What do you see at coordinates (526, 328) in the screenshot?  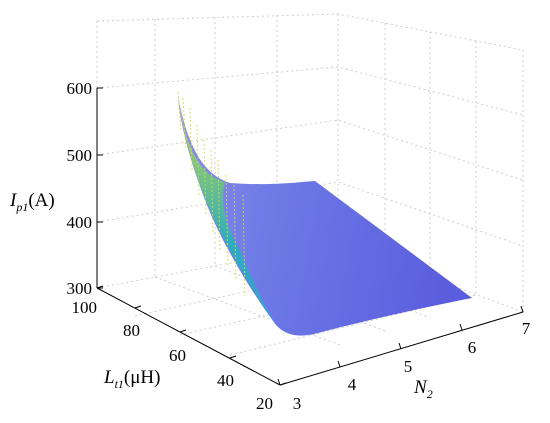 I see `x-tick-label: 7` at bounding box center [526, 328].